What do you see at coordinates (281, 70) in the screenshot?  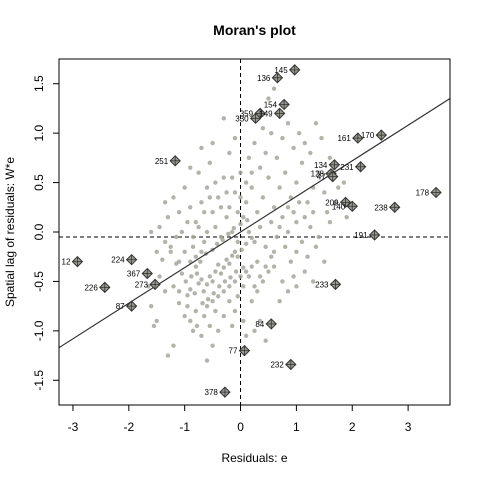 I see `influential-point-label: 145` at bounding box center [281, 70].